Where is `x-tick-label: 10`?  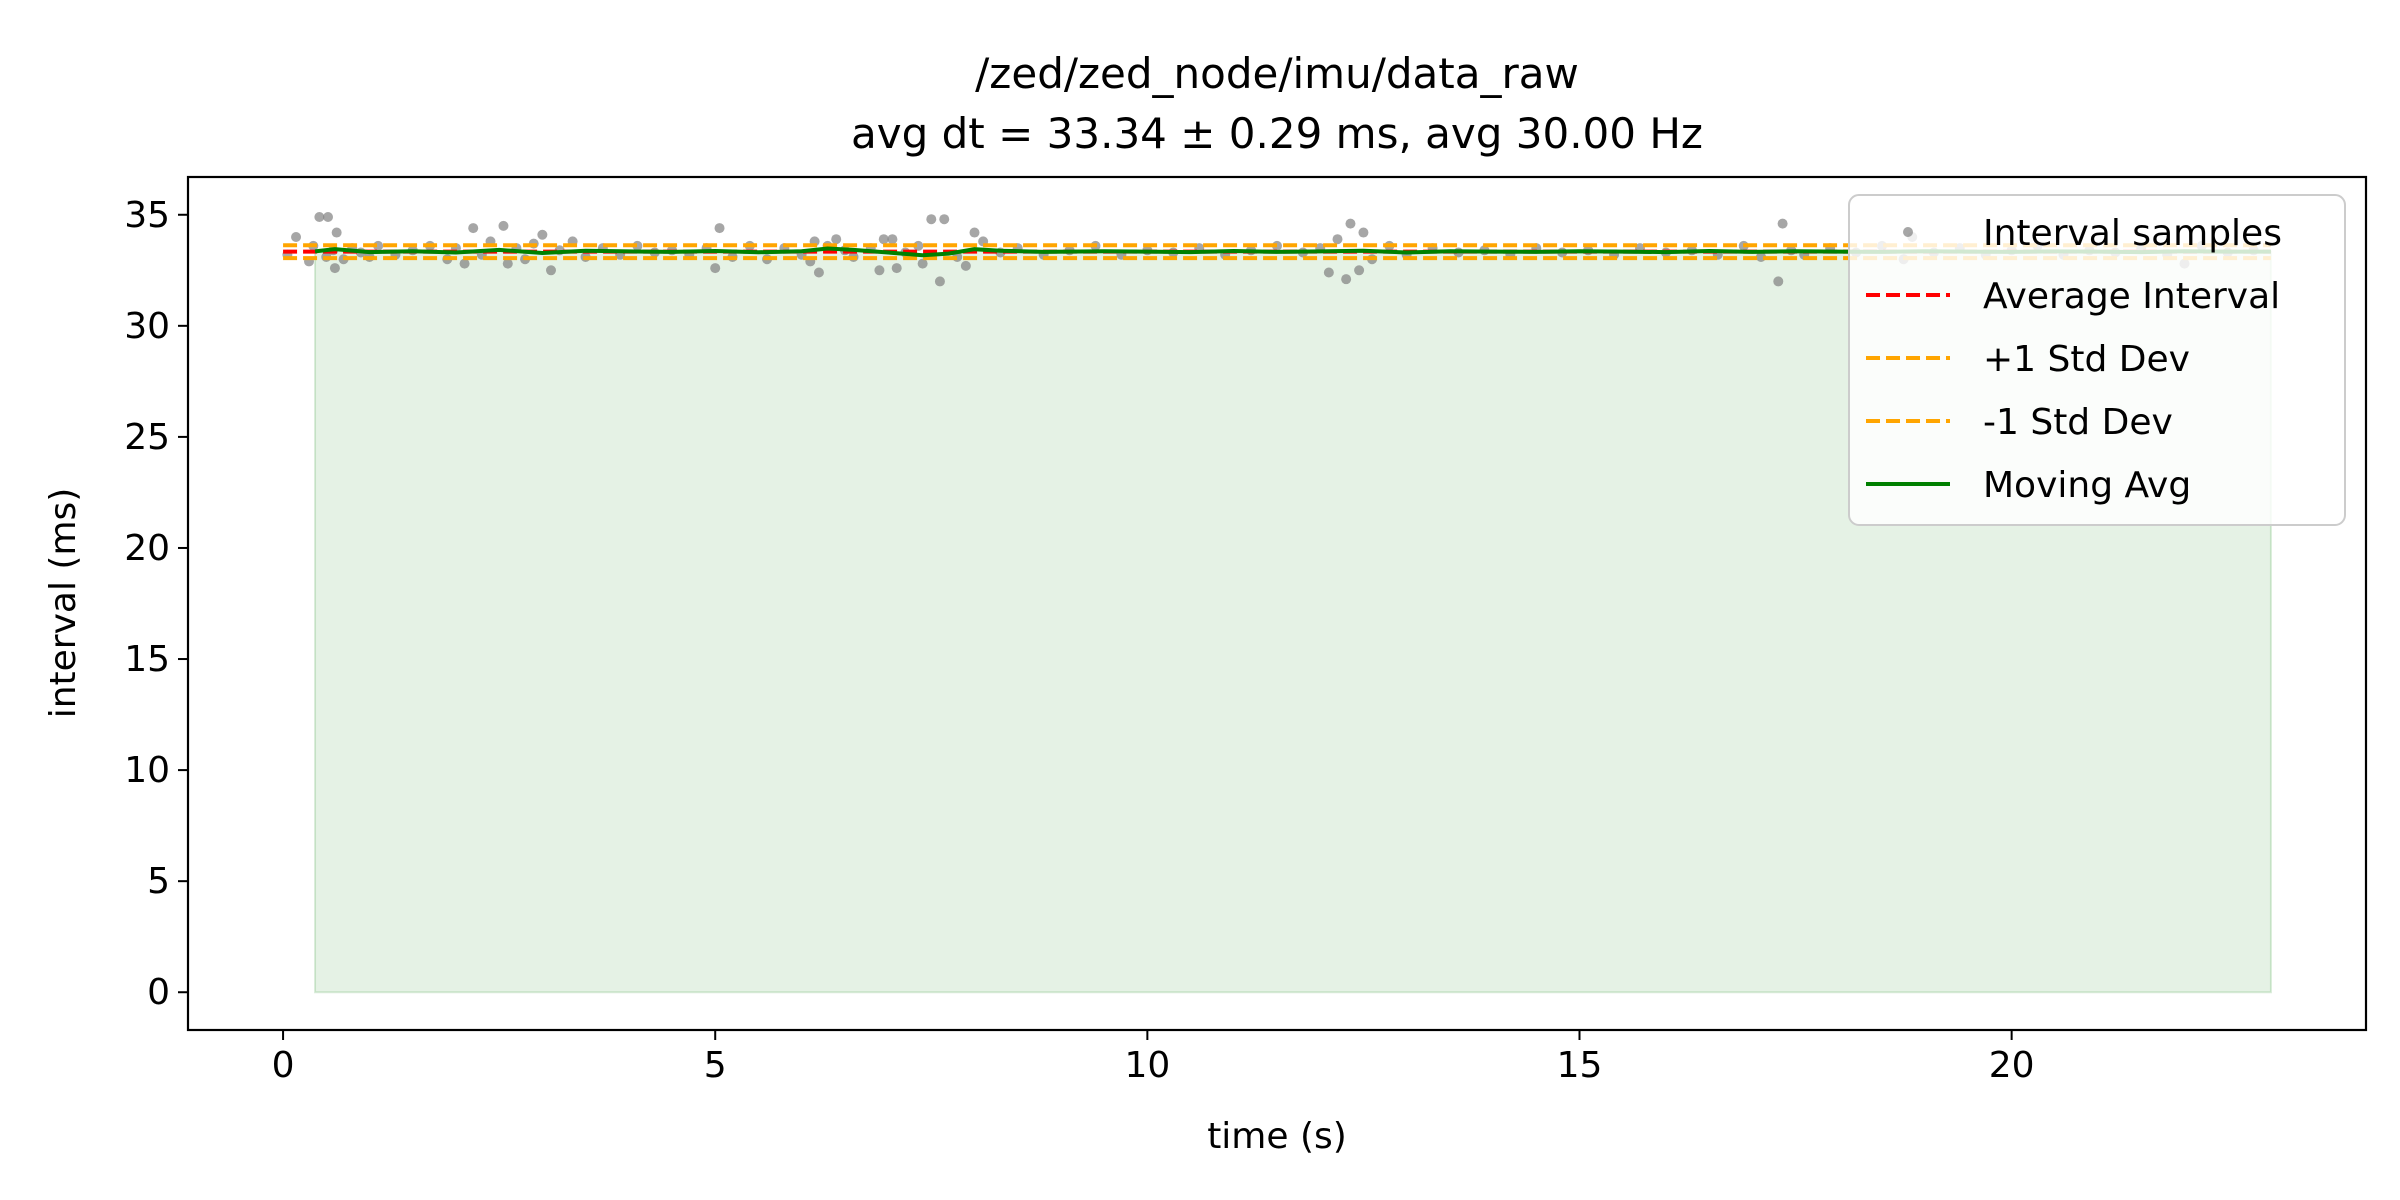
x-tick-label: 10 is located at coordinates (1147, 1065).